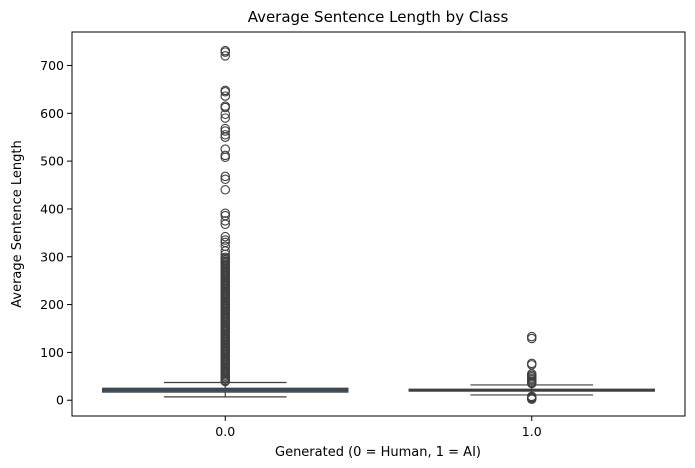  I want to click on y-tick-label: 400, so click(52, 208).